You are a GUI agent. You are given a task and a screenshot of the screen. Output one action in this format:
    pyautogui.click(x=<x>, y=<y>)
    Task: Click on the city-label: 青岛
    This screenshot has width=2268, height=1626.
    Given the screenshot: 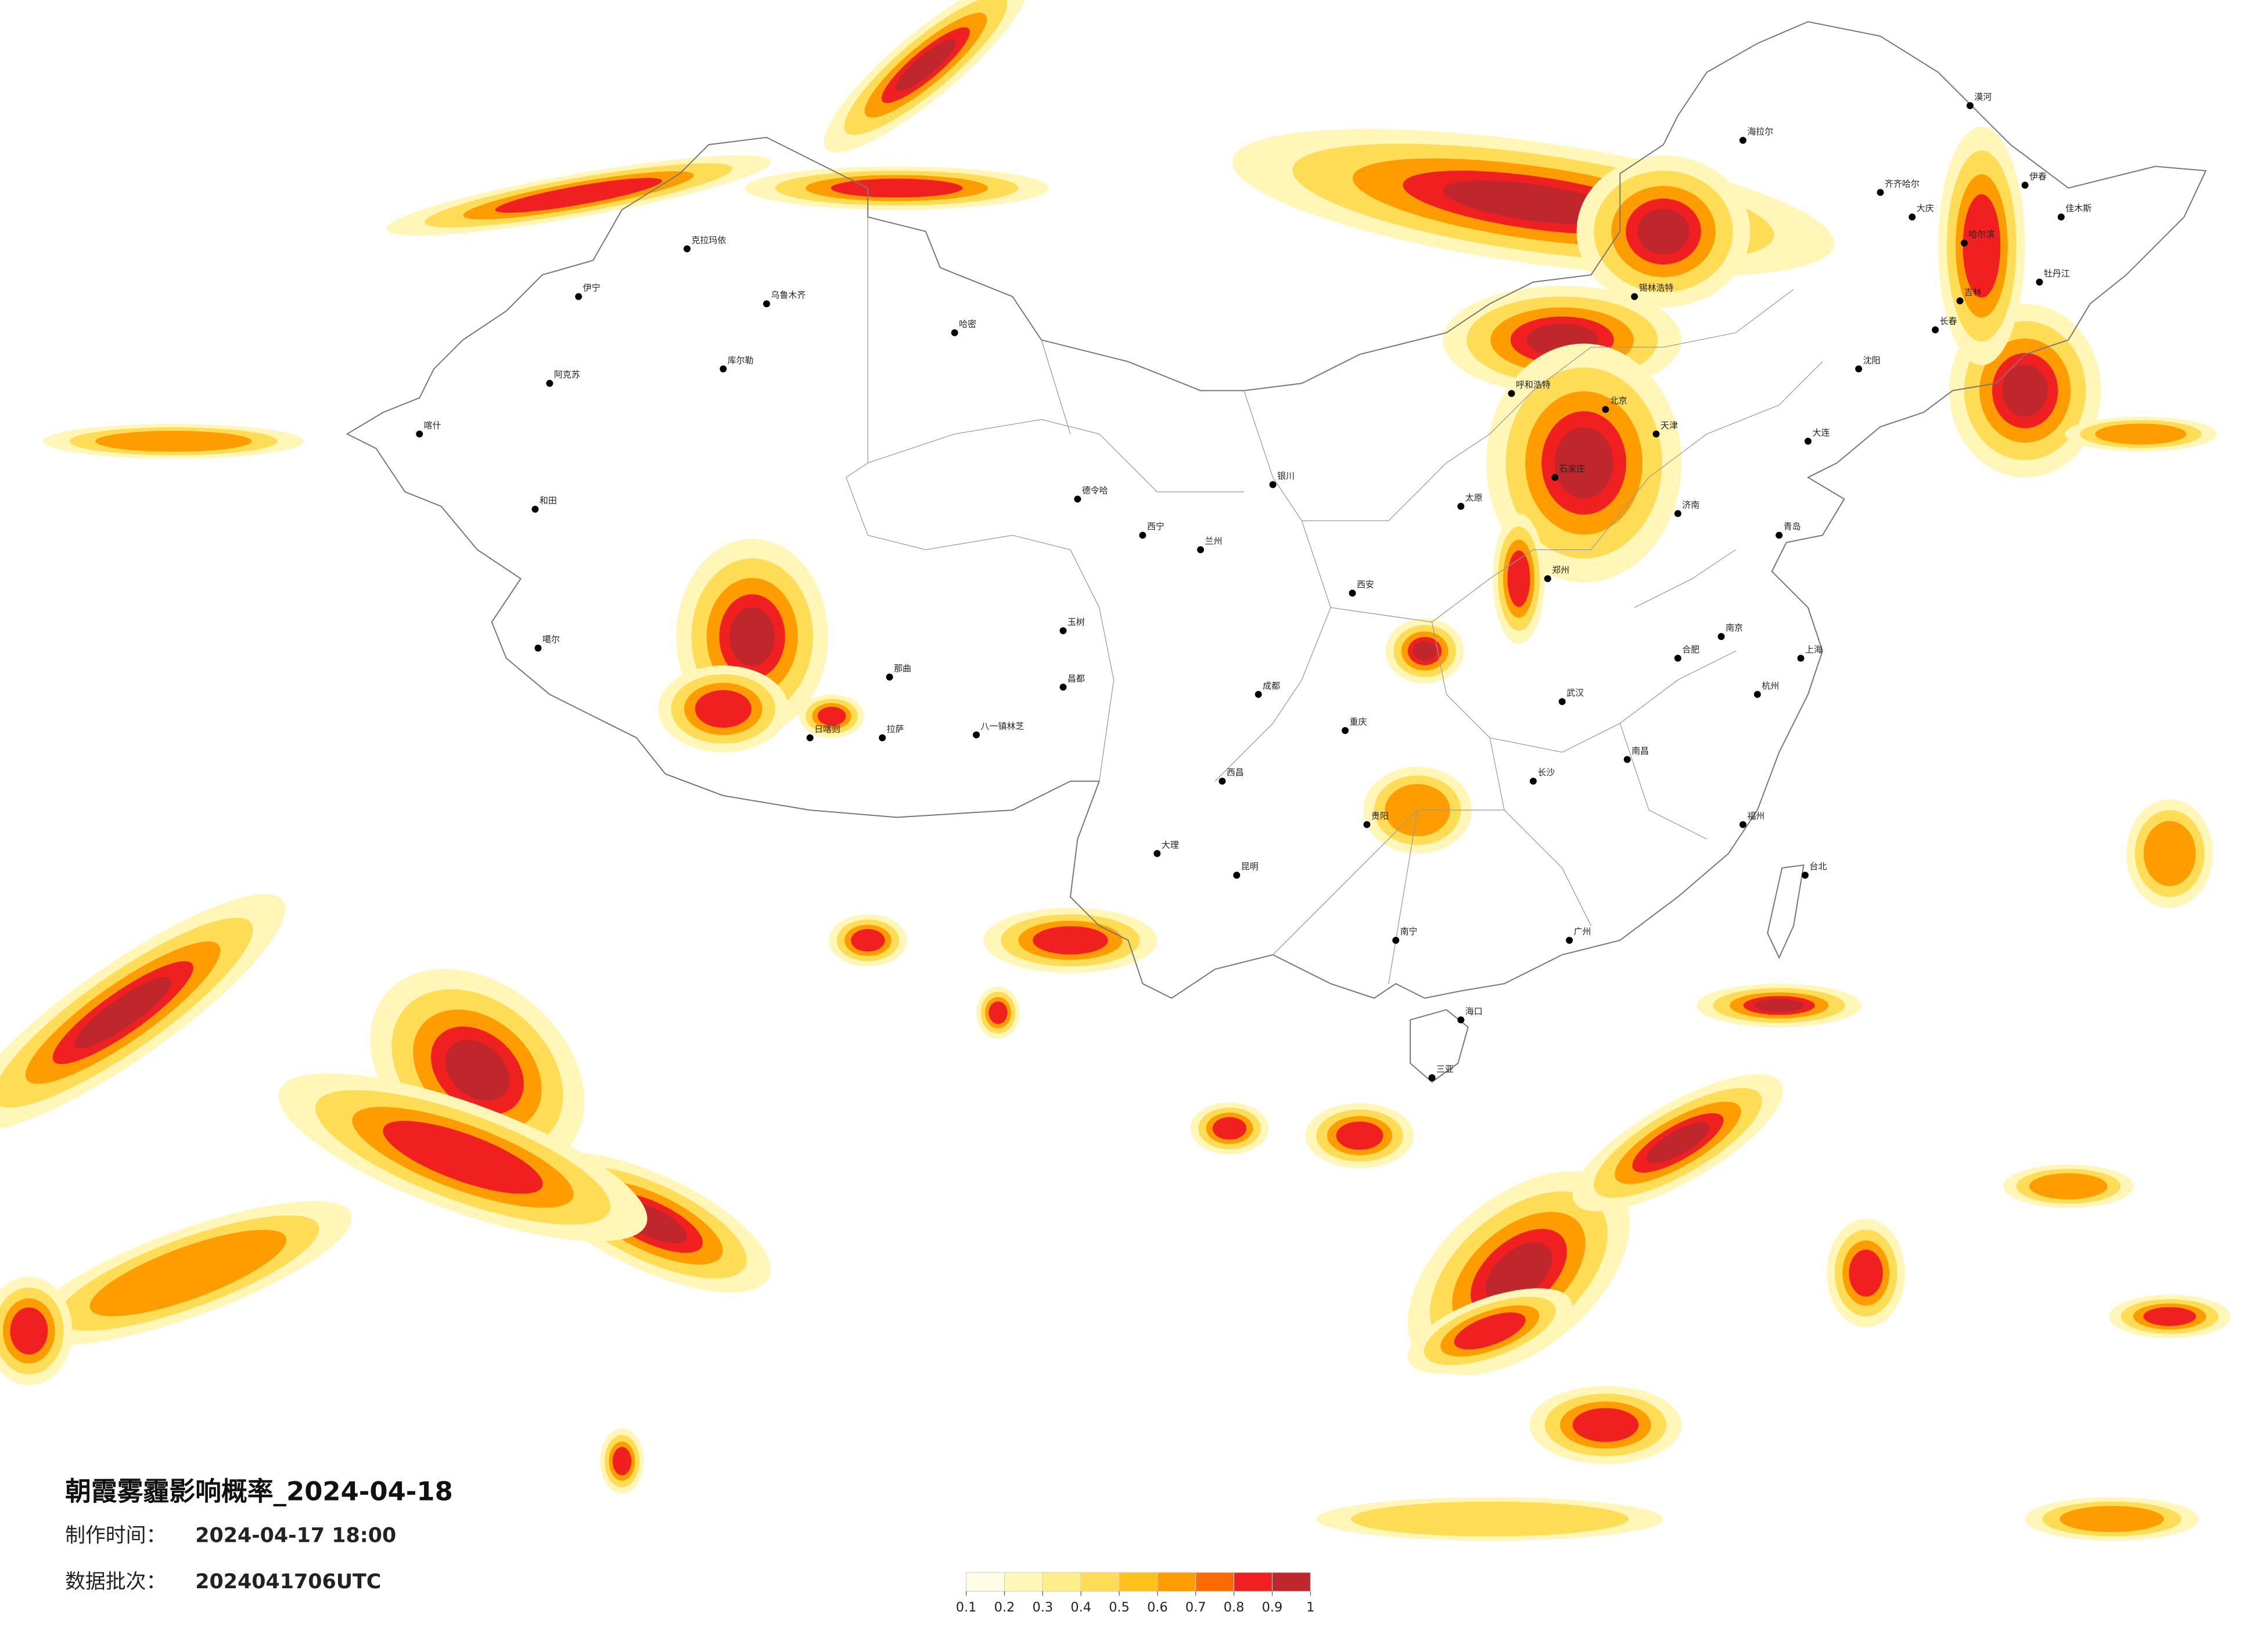 What is the action you would take?
    pyautogui.click(x=1792, y=526)
    